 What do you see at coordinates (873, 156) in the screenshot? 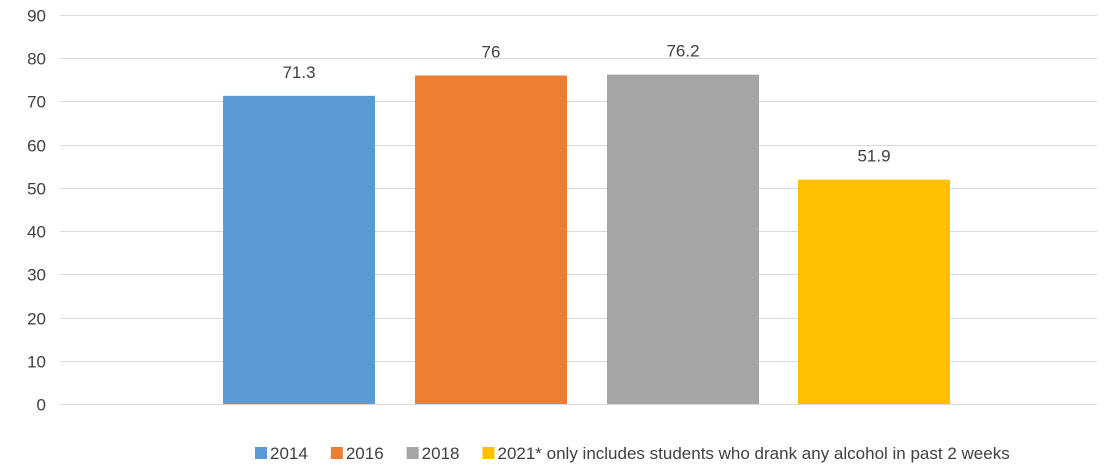
I see `data-label-4: 51.9` at bounding box center [873, 156].